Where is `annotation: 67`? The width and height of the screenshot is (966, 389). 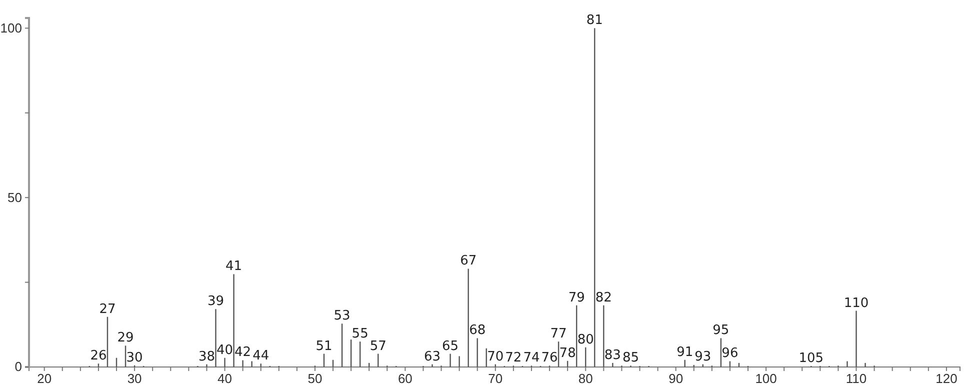
annotation: 67 is located at coordinates (468, 261).